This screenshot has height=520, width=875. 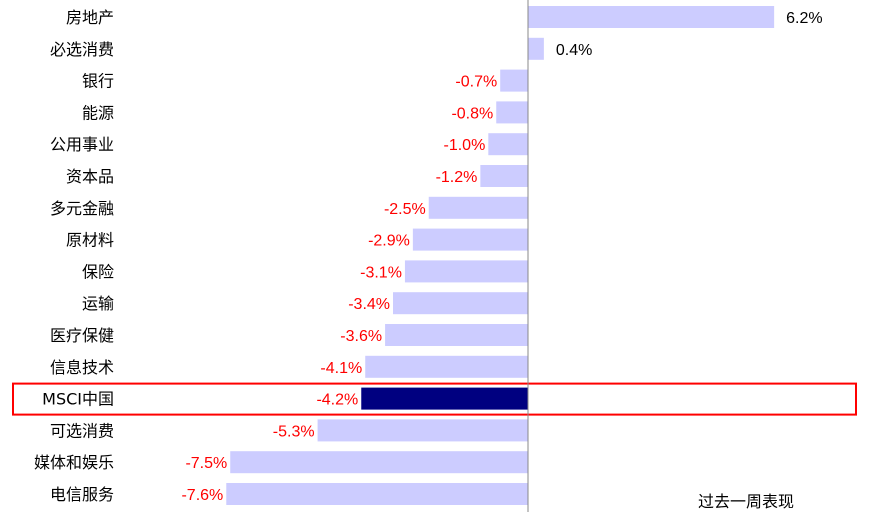 I want to click on category-label: 媒体和娱乐, so click(x=74, y=462).